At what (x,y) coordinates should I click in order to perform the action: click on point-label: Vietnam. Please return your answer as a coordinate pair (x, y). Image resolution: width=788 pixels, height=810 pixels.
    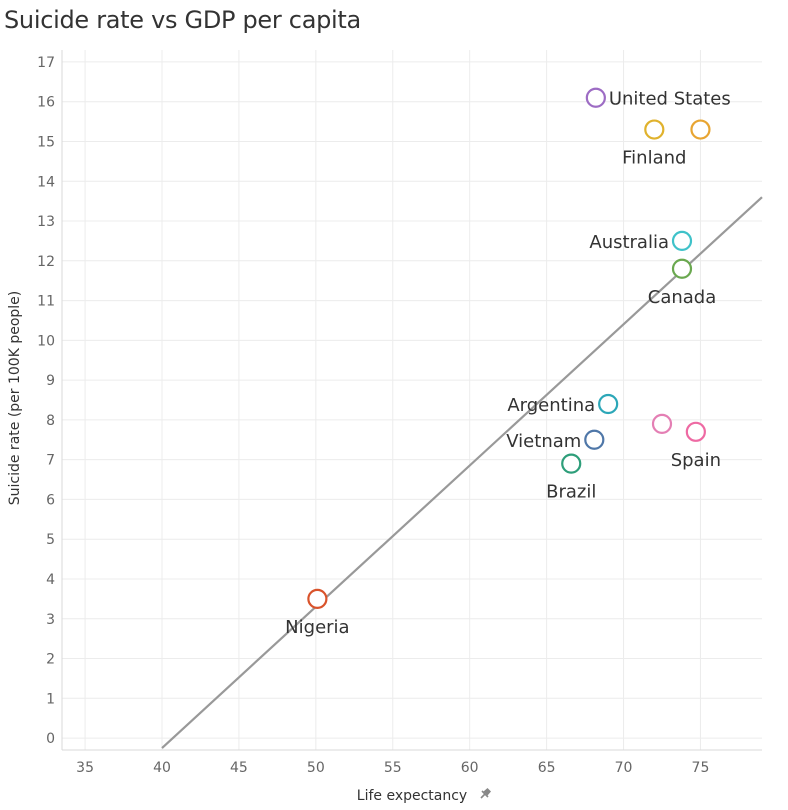
    Looking at the image, I should click on (543, 441).